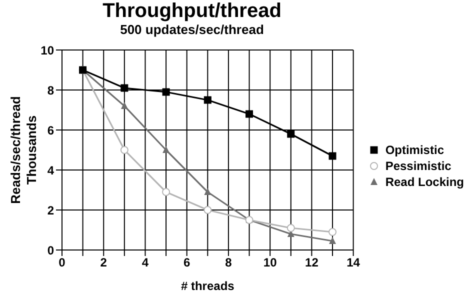  I want to click on x-tick-label: 2, so click(104, 263).